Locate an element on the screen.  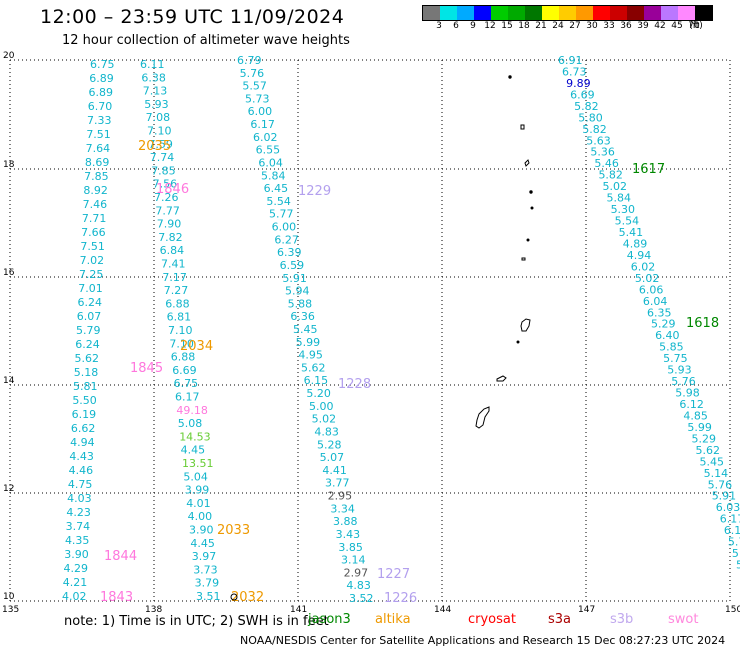
pass-time-label: 2035 is located at coordinates (154, 146).